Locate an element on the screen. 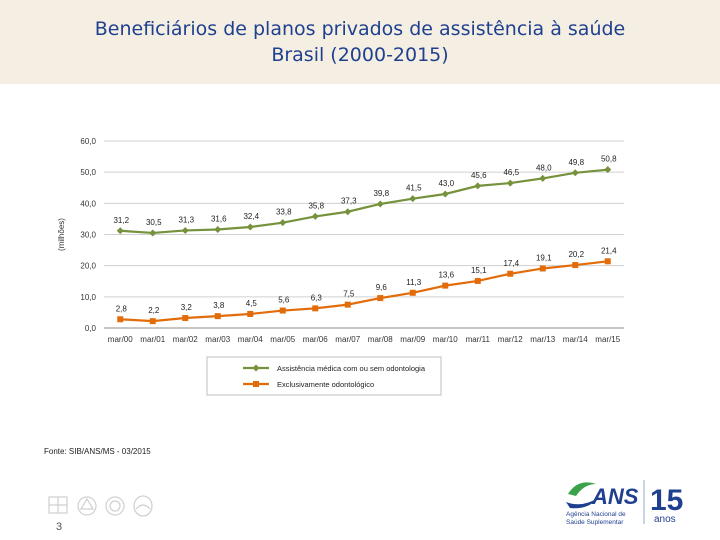  x-tick-label: mar/01 is located at coordinates (152, 339).